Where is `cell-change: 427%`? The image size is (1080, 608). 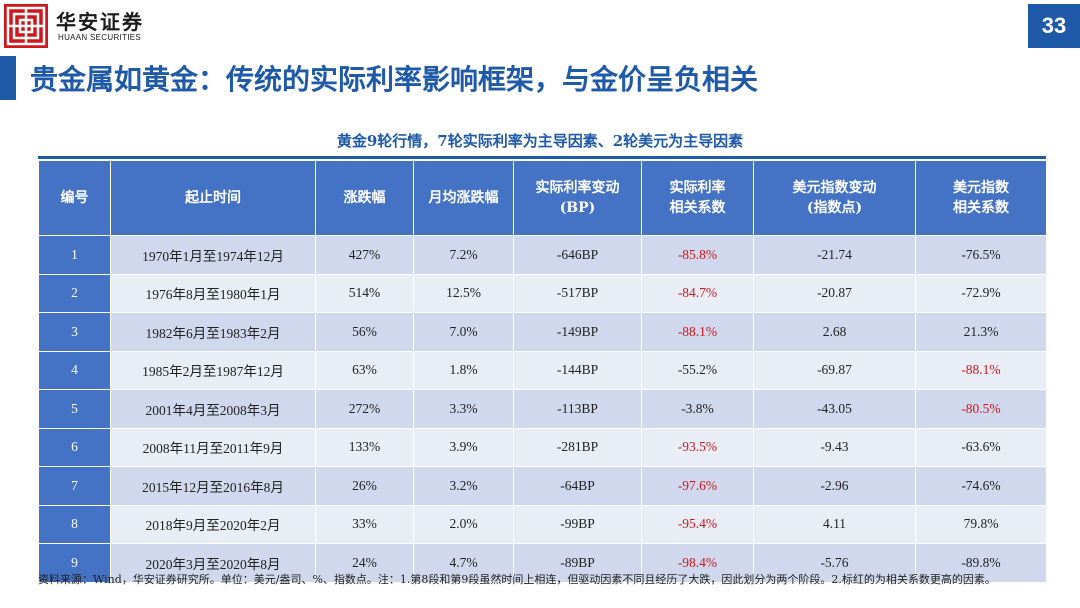 cell-change: 427% is located at coordinates (364, 255).